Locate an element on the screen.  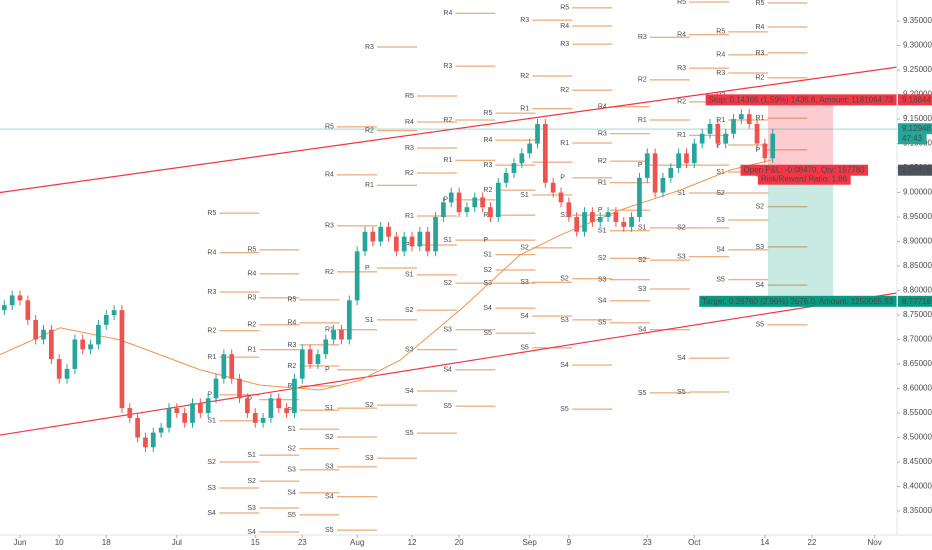
rr-text: Risk/Reward Ratio: 1.86 is located at coordinates (804, 179).